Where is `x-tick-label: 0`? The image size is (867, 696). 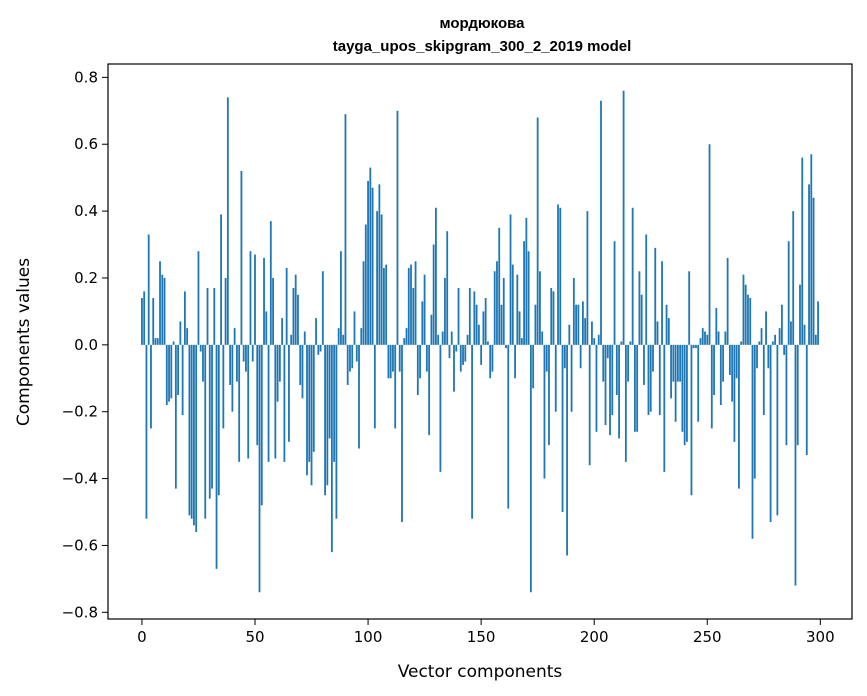 x-tick-label: 0 is located at coordinates (142, 637).